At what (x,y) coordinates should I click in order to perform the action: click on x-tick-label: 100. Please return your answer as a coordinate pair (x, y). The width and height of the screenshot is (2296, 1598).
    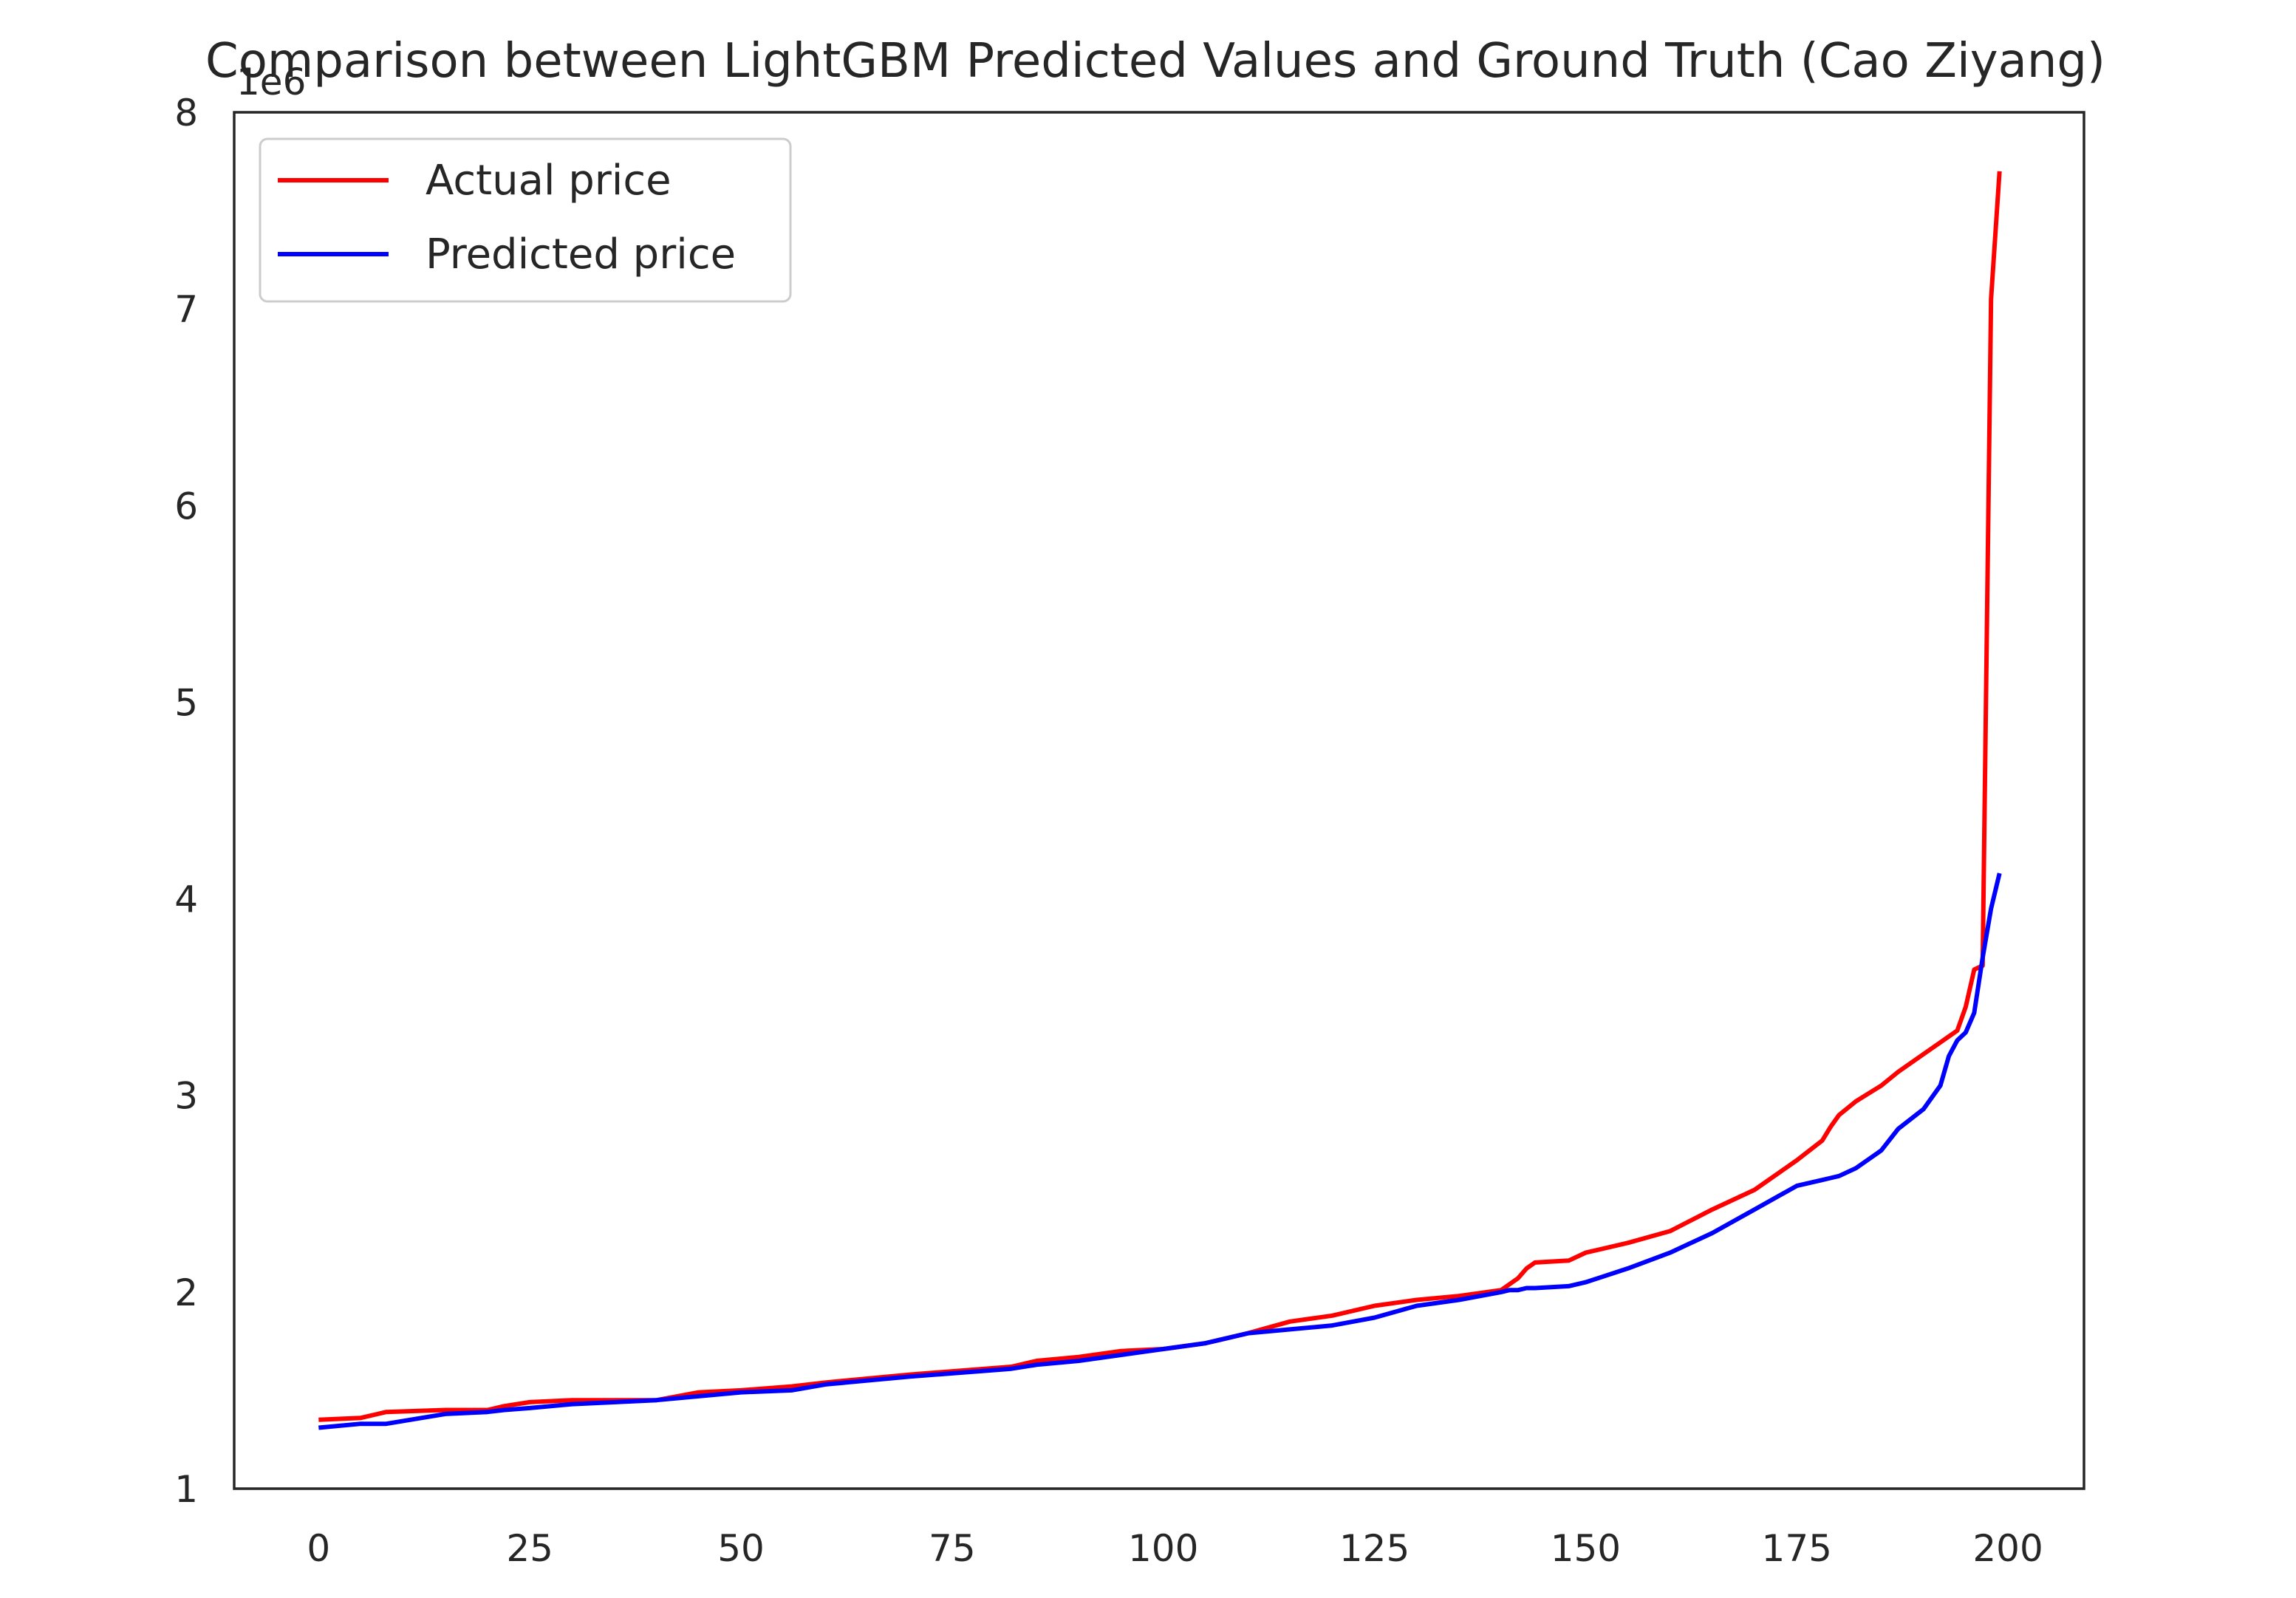
    Looking at the image, I should click on (1163, 1548).